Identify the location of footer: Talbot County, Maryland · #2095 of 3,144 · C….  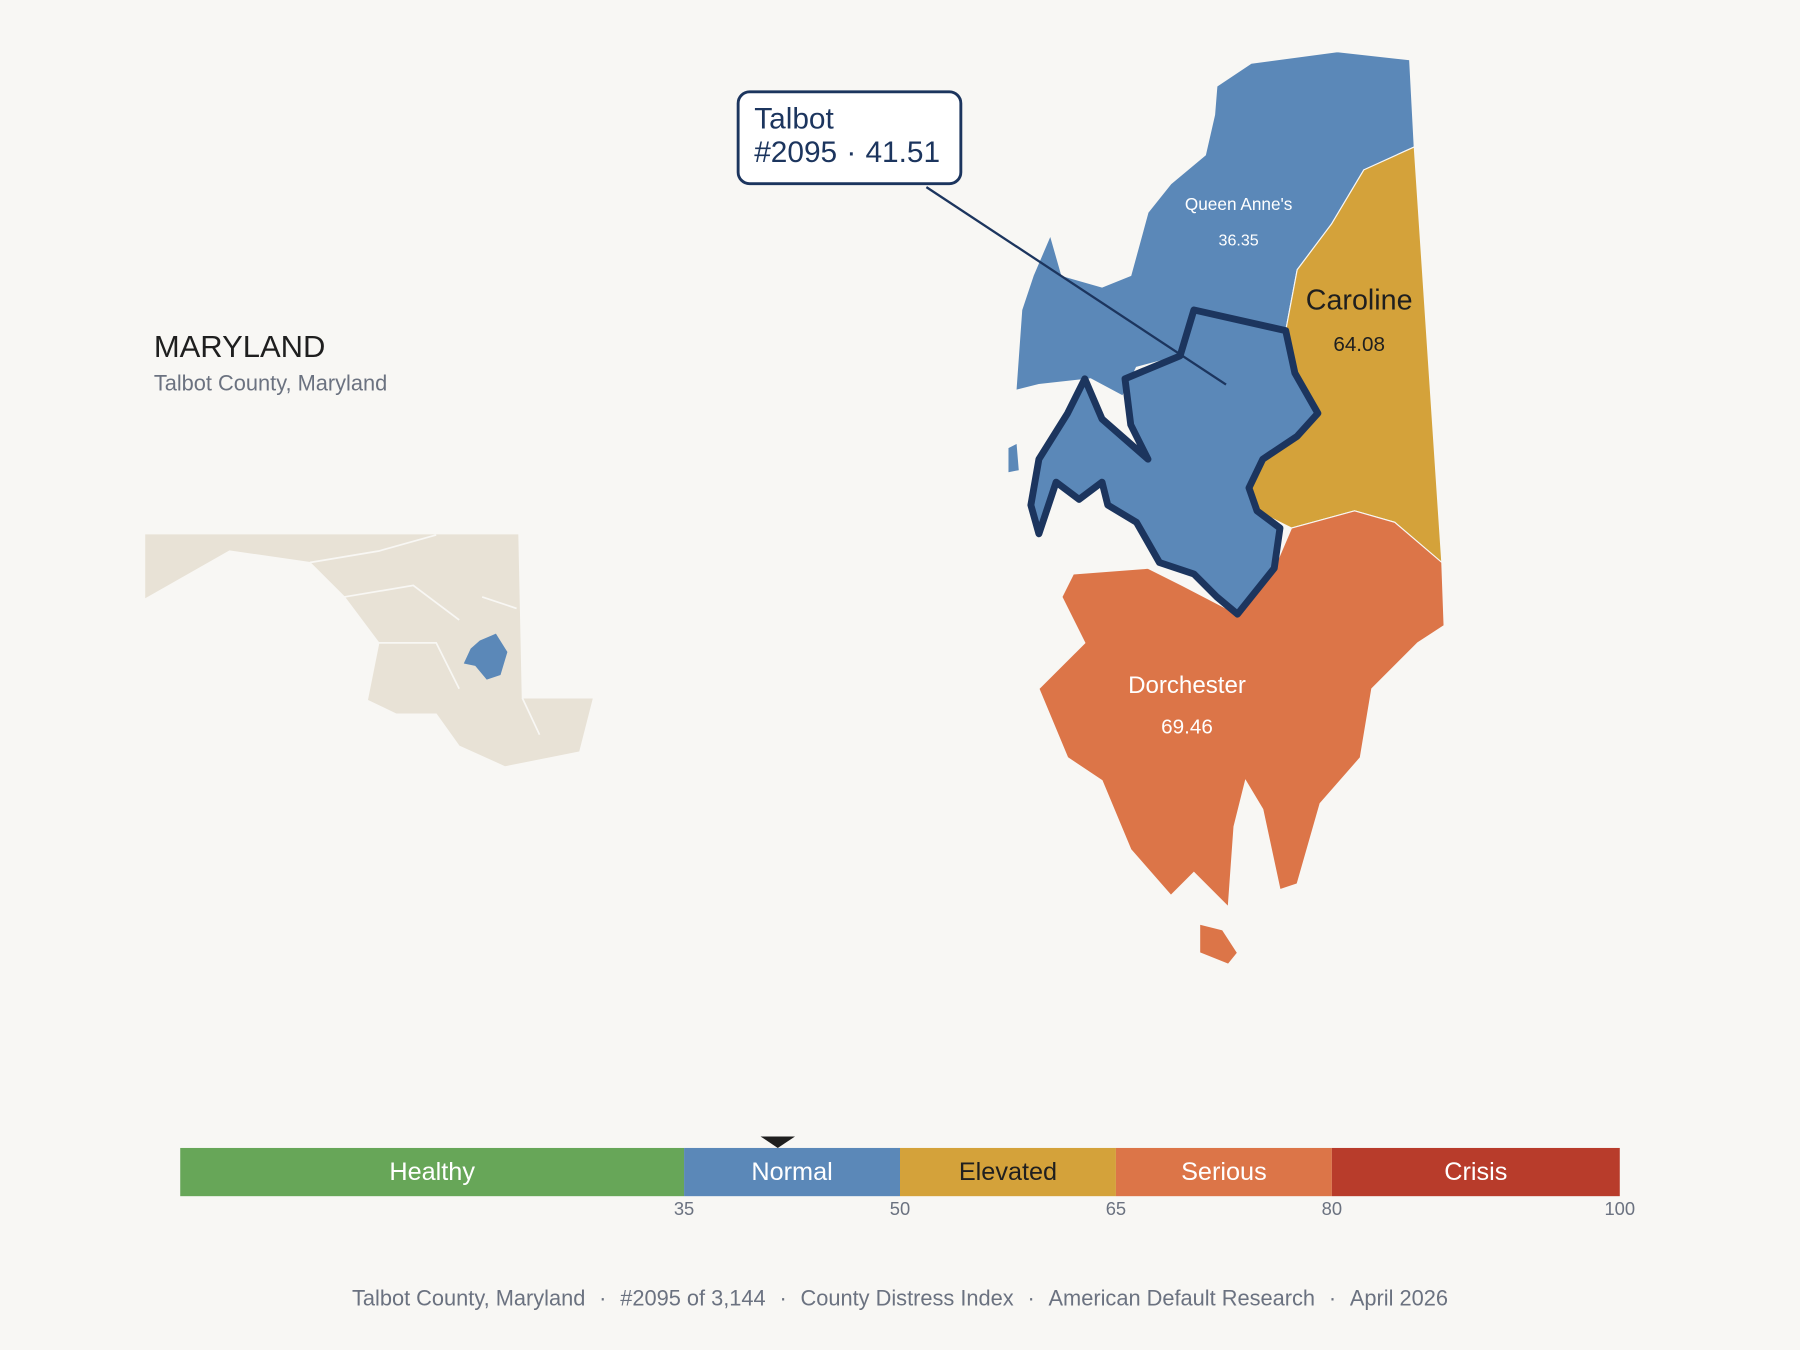
(900, 1297).